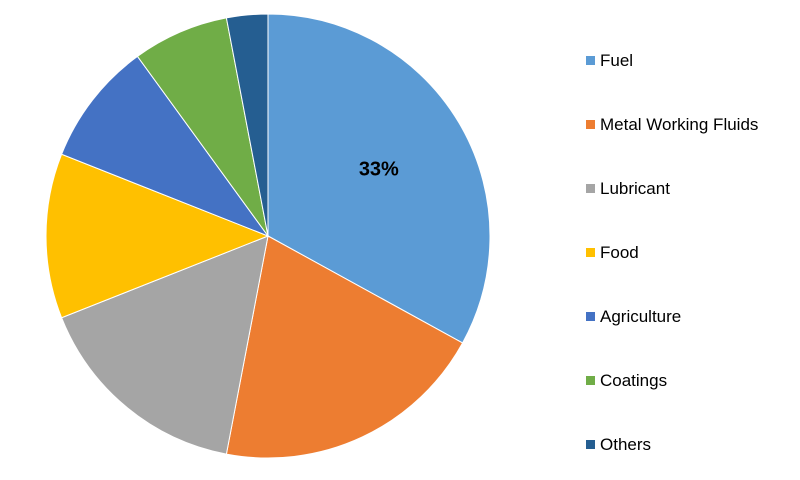 Image resolution: width=800 pixels, height=480 pixels. Describe the element at coordinates (157, 236) in the screenshot. I see `pie-slice-food` at that location.